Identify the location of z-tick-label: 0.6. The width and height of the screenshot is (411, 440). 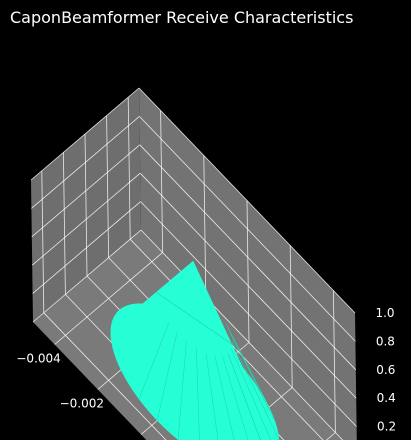
(385, 370).